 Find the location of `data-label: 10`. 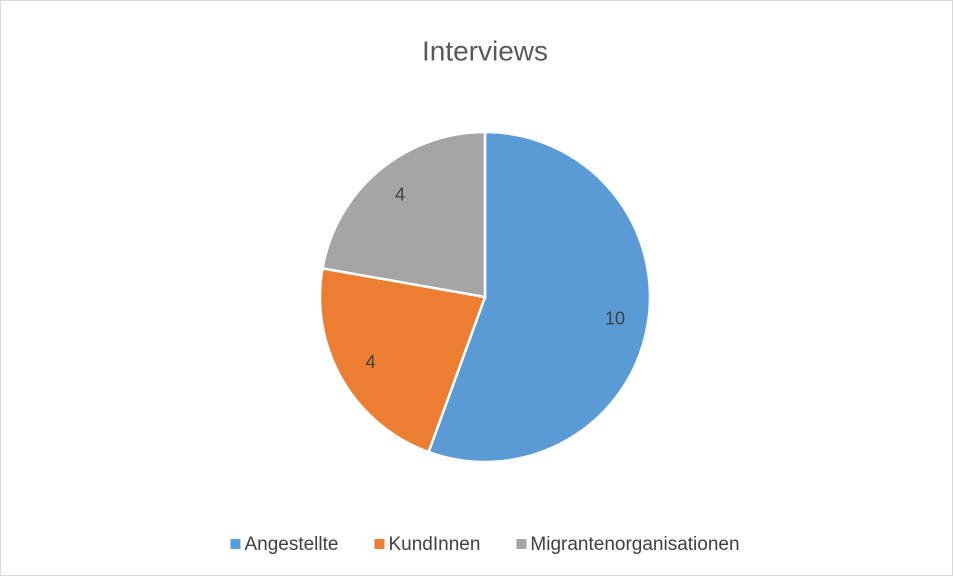

data-label: 10 is located at coordinates (615, 319).